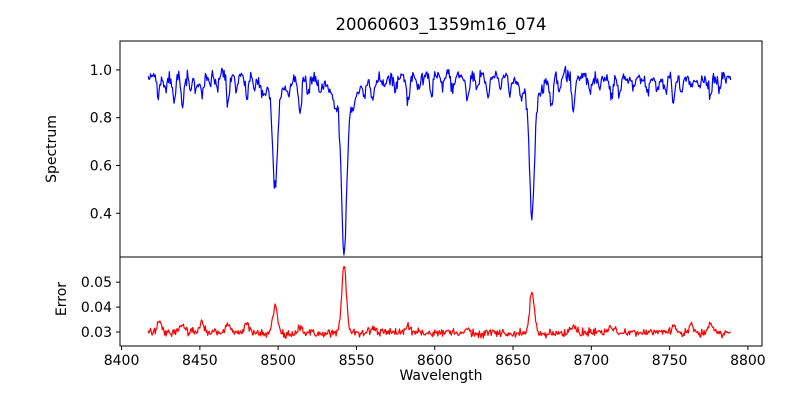  What do you see at coordinates (62, 299) in the screenshot?
I see `y-axis-label-error: Error` at bounding box center [62, 299].